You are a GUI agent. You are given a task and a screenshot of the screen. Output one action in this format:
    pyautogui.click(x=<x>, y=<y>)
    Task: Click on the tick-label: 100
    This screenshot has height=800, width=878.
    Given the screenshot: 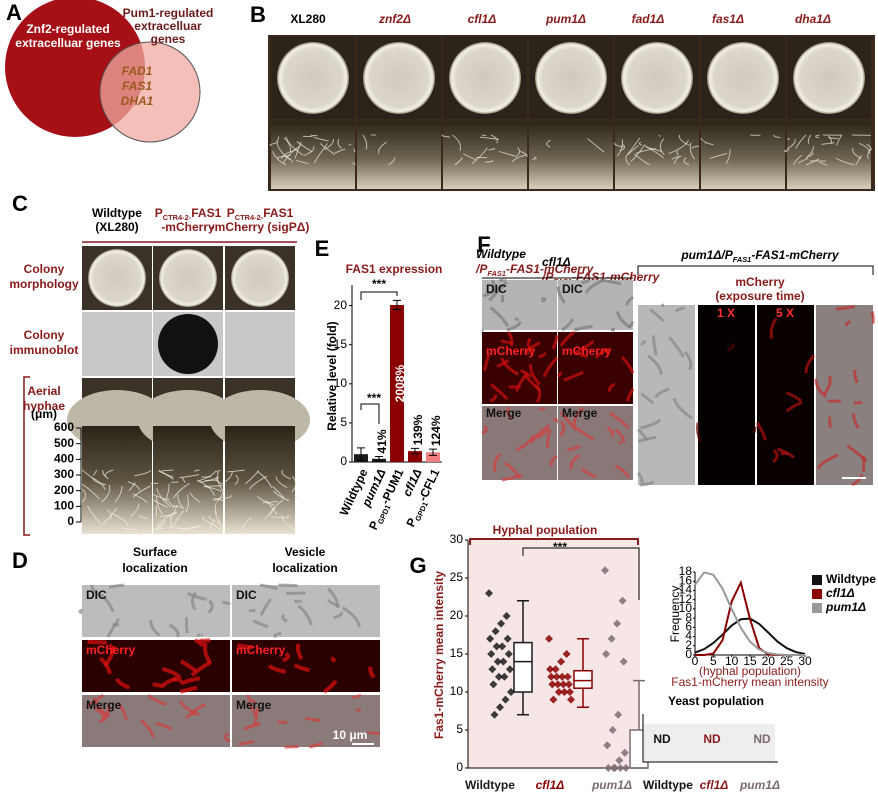 What is the action you would take?
    pyautogui.click(x=64, y=506)
    